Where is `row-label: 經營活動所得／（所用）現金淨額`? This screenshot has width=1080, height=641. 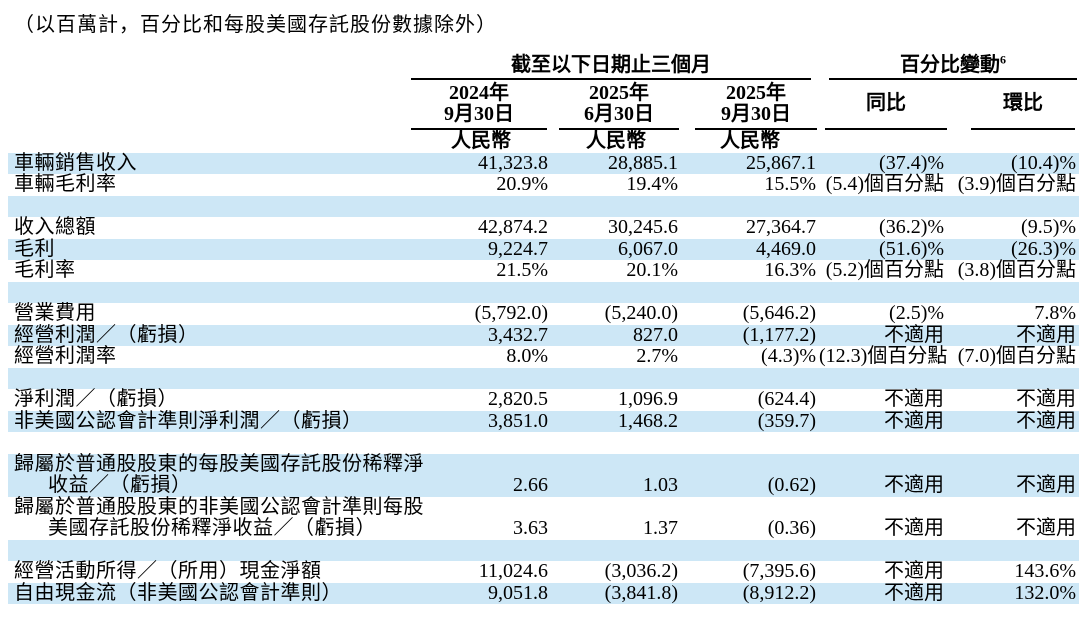 row-label: 經營活動所得／（所用）現金淨額 is located at coordinates (168, 571).